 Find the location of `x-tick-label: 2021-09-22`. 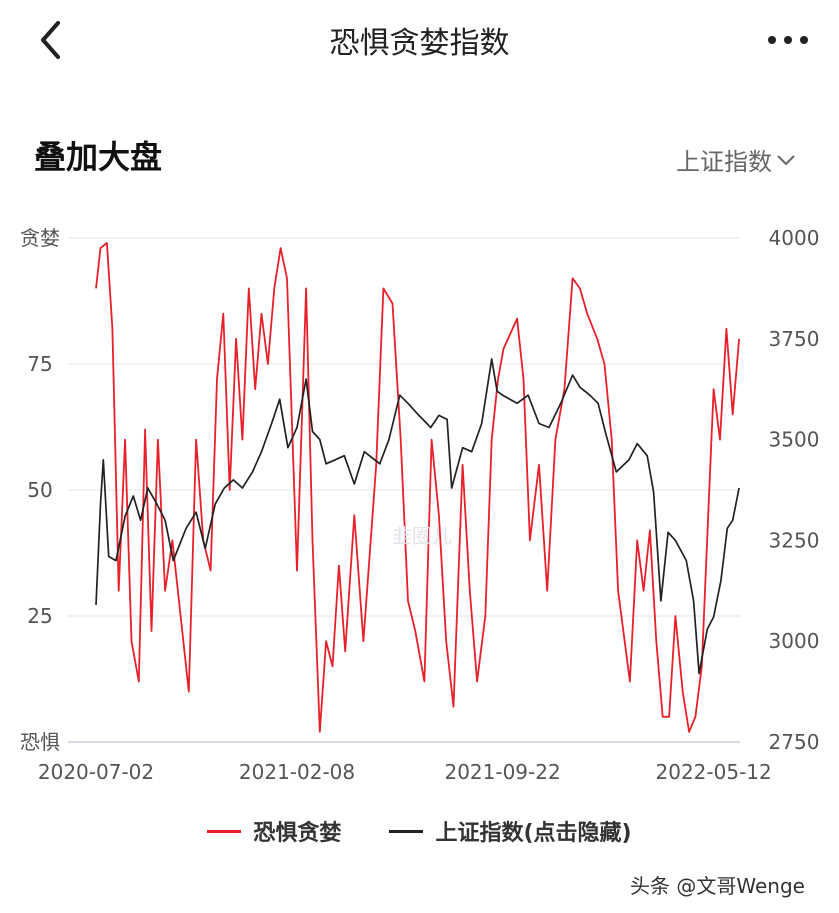

x-tick-label: 2021-09-22 is located at coordinates (502, 772).